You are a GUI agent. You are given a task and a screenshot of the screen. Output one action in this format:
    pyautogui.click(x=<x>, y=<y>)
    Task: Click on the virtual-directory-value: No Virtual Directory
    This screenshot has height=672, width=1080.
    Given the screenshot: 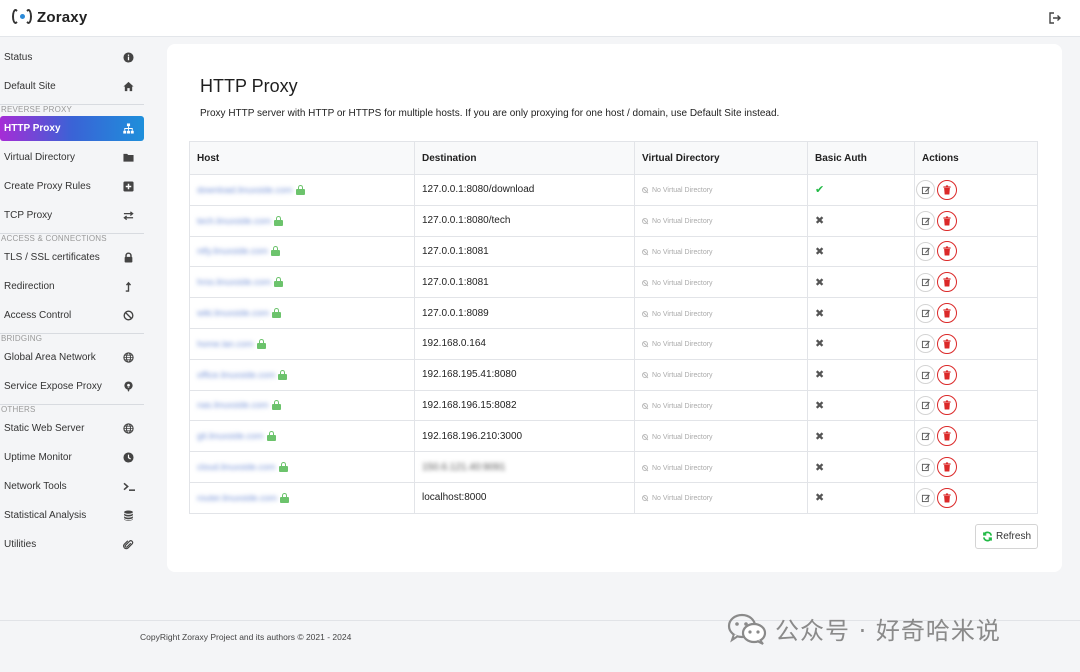 What is the action you would take?
    pyautogui.click(x=682, y=252)
    